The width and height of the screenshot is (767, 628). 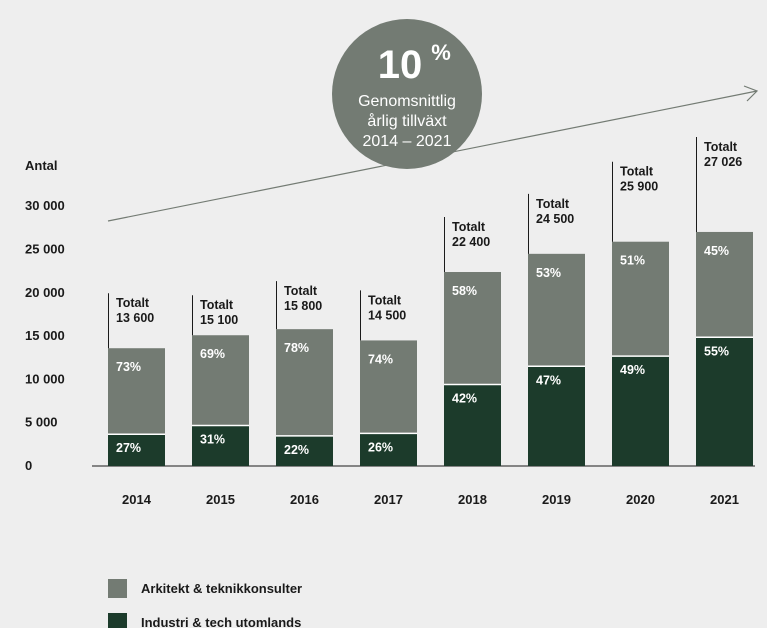 What do you see at coordinates (45, 378) in the screenshot?
I see `y-tick-label: 10 000` at bounding box center [45, 378].